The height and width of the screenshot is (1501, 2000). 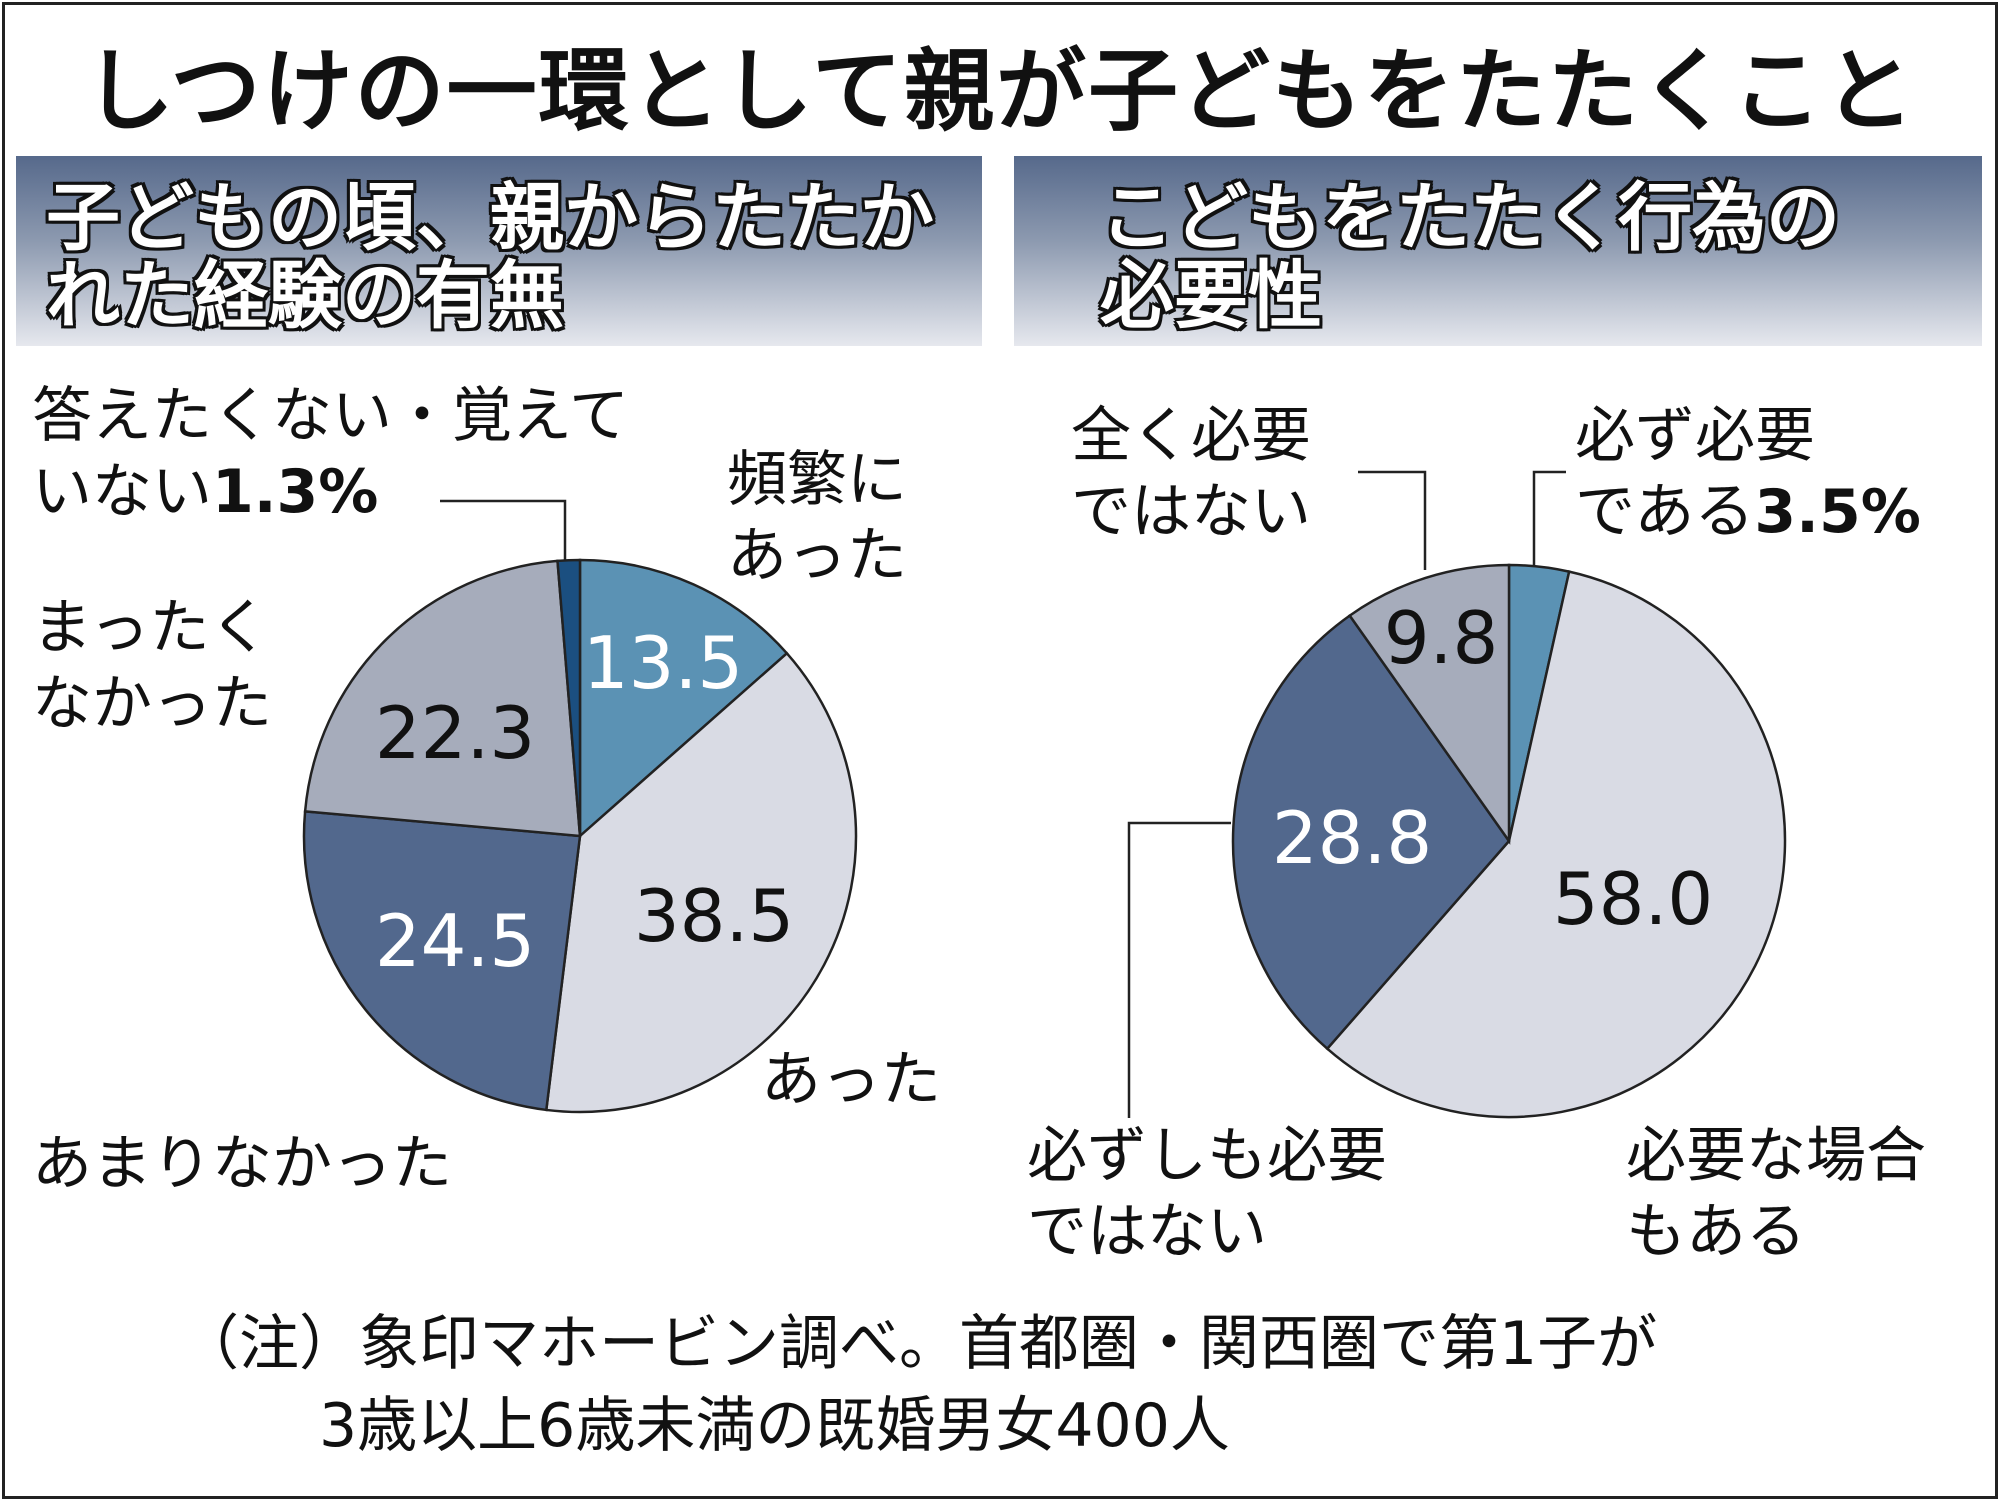 I want to click on value-sometimes: 58.0, so click(x=1633, y=899).